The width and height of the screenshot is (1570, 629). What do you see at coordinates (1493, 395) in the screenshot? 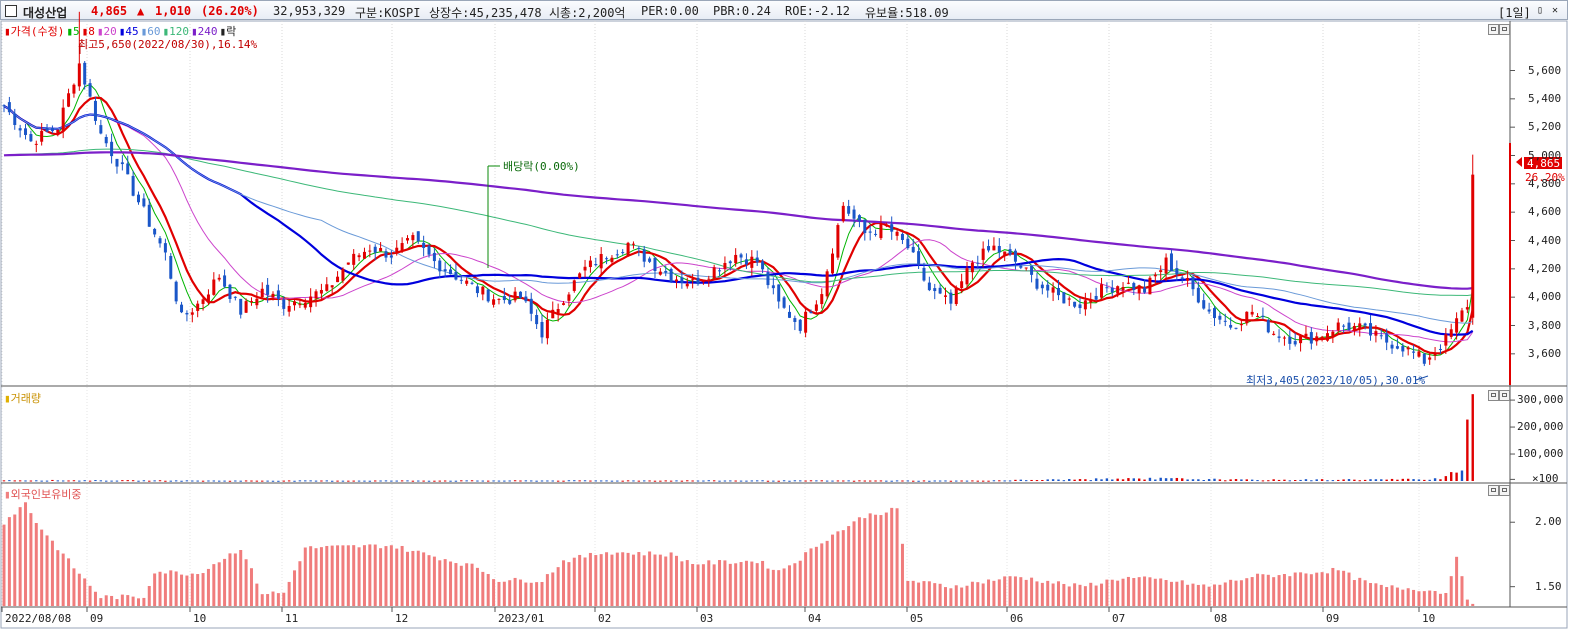
I see `volume-panel-restore-button` at bounding box center [1493, 395].